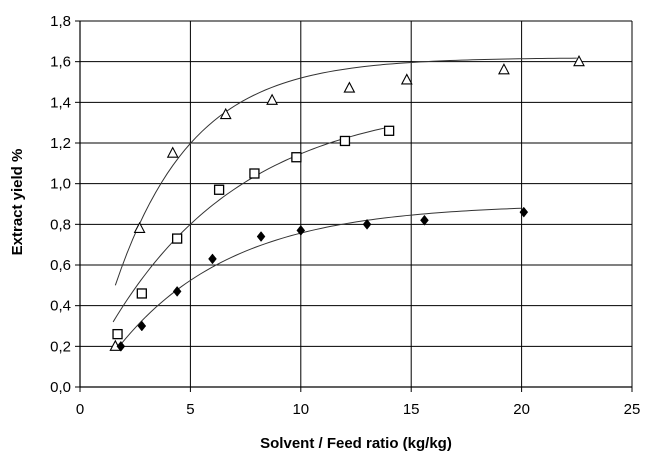 The height and width of the screenshot is (456, 647). I want to click on y-tick-label: 0,8, so click(60, 224).